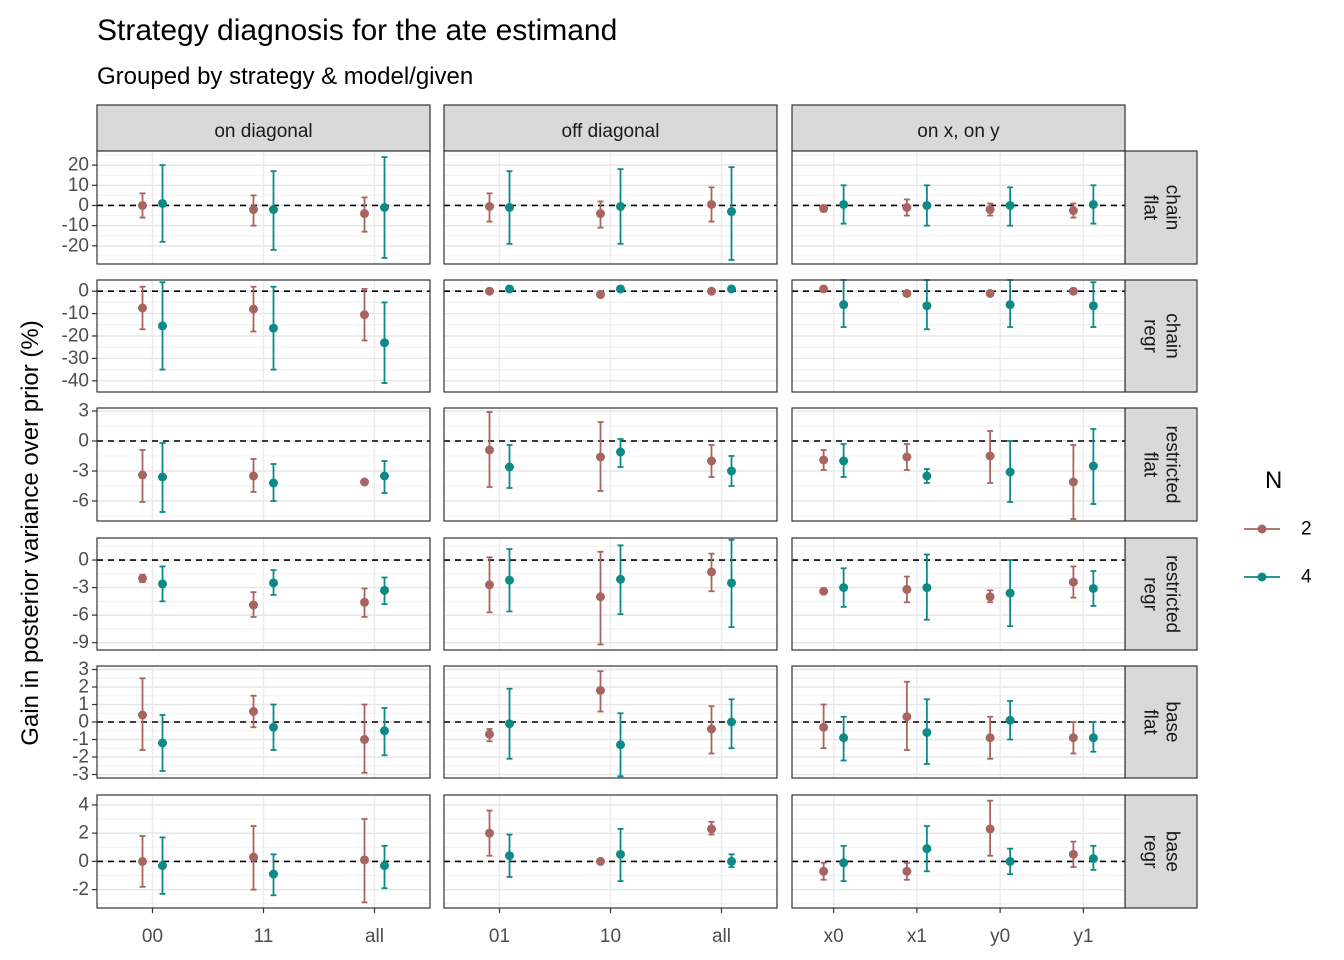 This screenshot has width=1344, height=960. I want to click on row-strip-label: chain, so click(1172, 207).